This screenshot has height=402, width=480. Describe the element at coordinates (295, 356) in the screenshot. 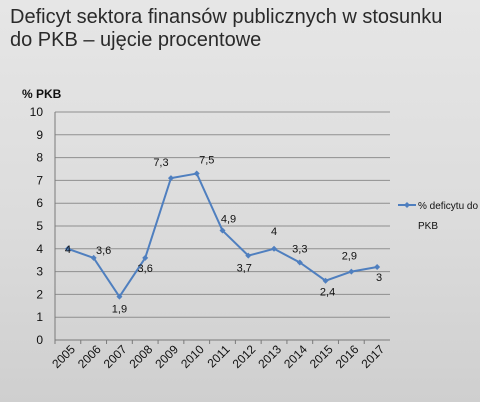

I see `x-tick-label: 2014` at that location.